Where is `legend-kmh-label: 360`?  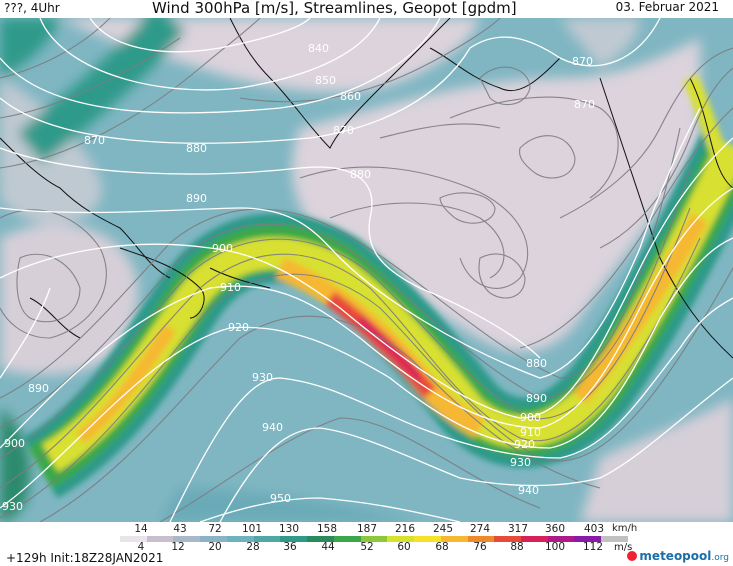
legend-kmh-label: 360 is located at coordinates (555, 529).